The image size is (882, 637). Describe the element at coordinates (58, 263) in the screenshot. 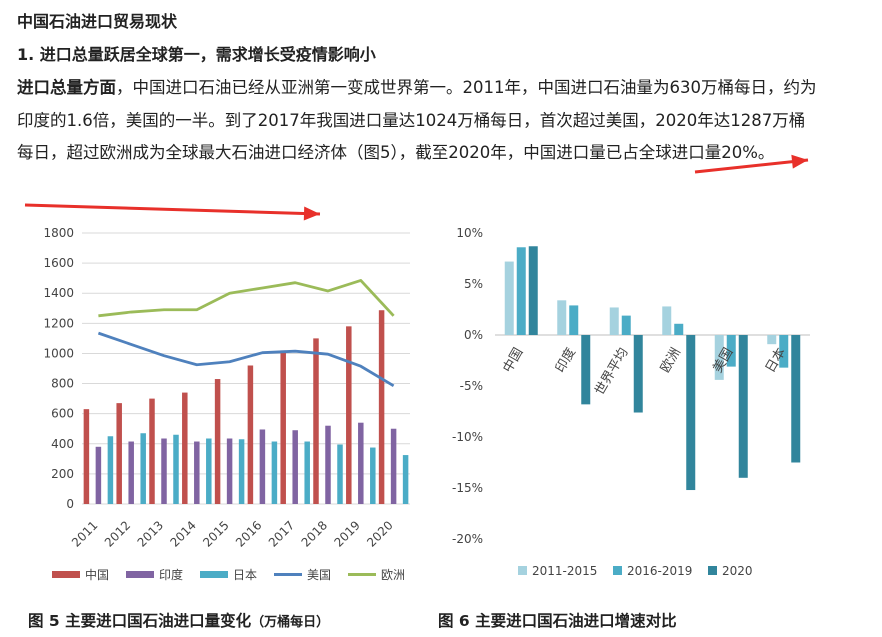

I see `y-tick-label: 1600` at that location.